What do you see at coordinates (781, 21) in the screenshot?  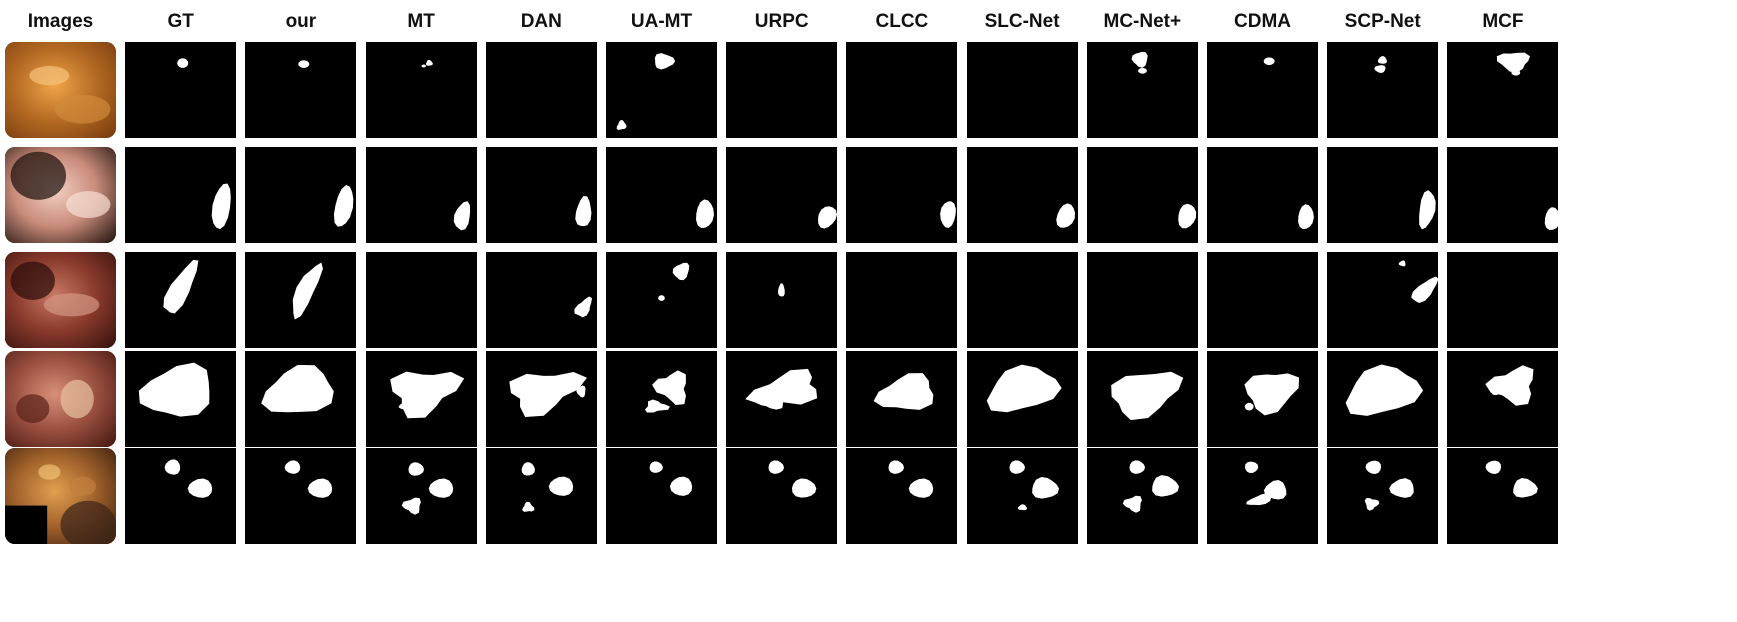 I see `column-header-urpc: URPC` at bounding box center [781, 21].